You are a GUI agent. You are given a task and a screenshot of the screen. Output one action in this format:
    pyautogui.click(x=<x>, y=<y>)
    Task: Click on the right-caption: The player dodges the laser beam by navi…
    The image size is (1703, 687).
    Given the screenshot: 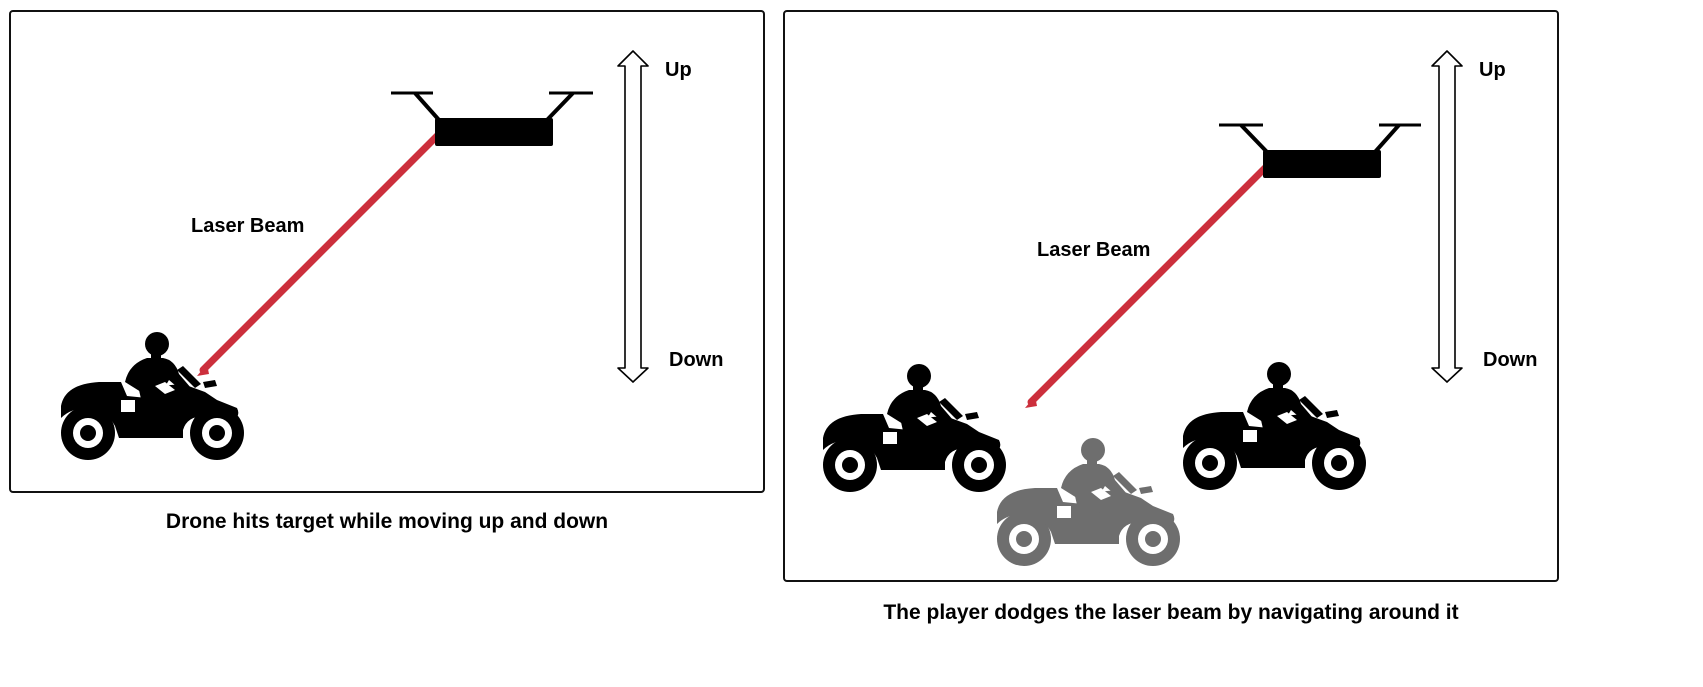 What is the action you would take?
    pyautogui.click(x=1171, y=612)
    